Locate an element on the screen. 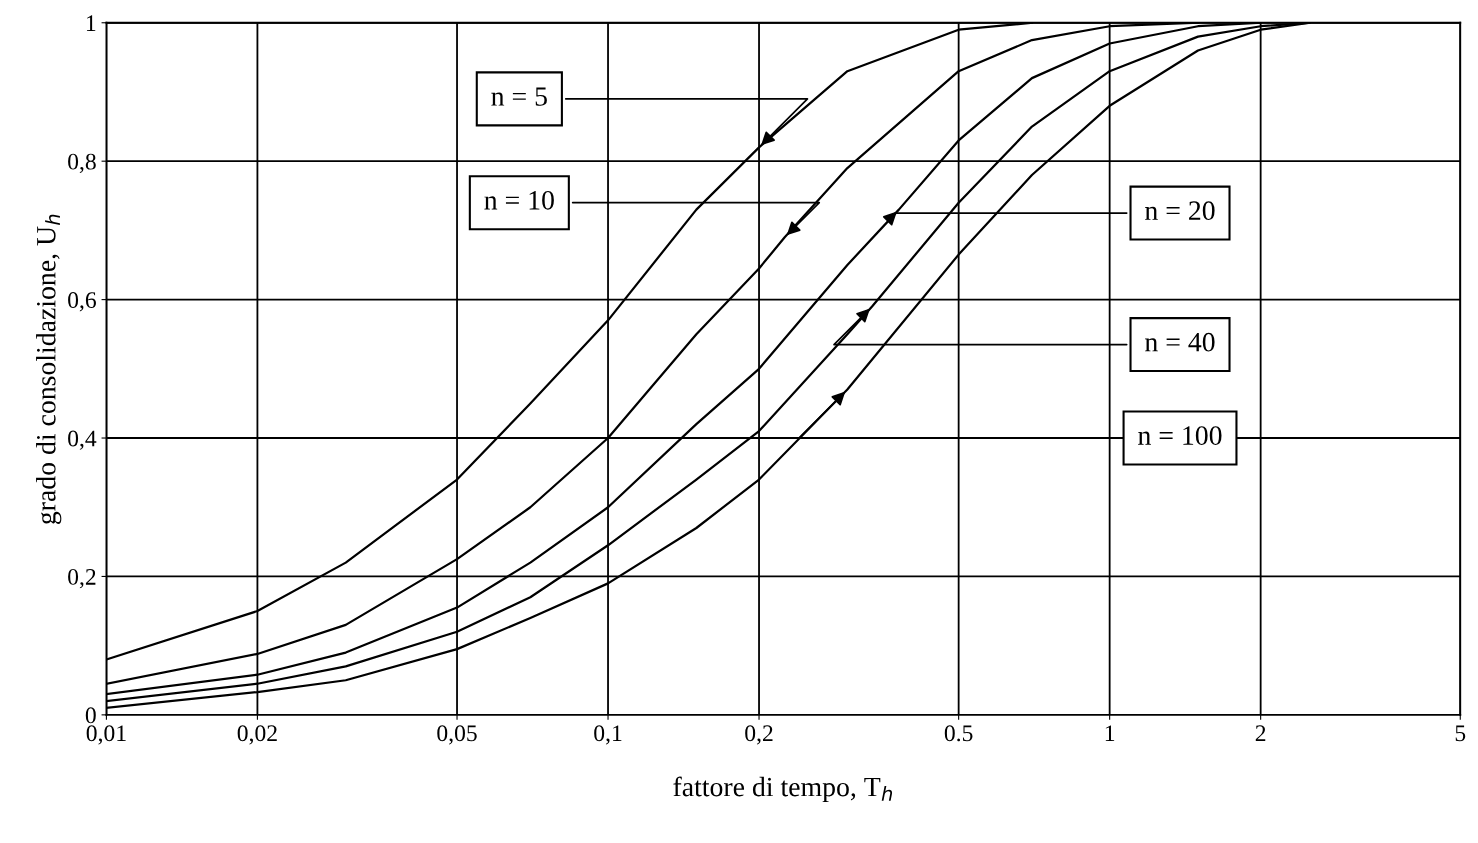 The width and height of the screenshot is (1478, 843). x-tick-label: 0,01 is located at coordinates (106, 735).